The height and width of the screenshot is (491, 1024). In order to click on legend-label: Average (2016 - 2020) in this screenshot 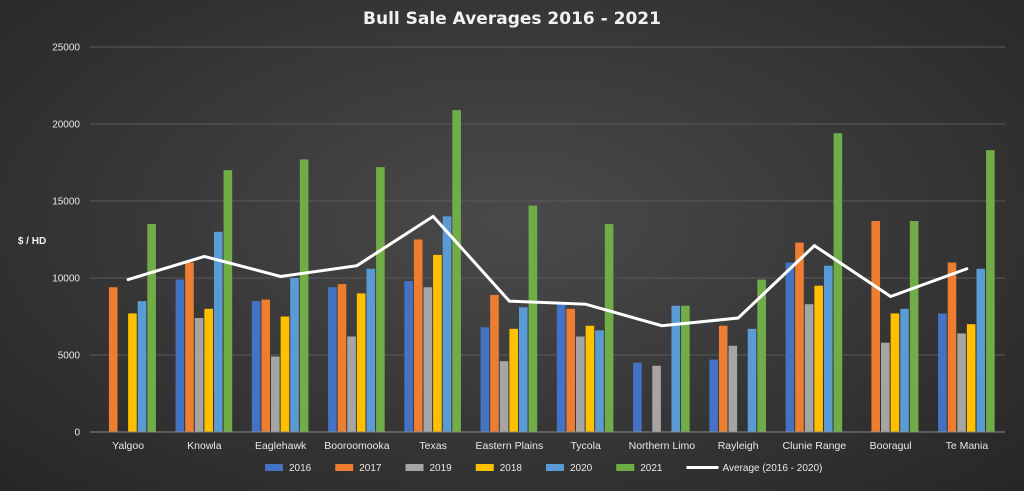, I will do `click(773, 468)`.